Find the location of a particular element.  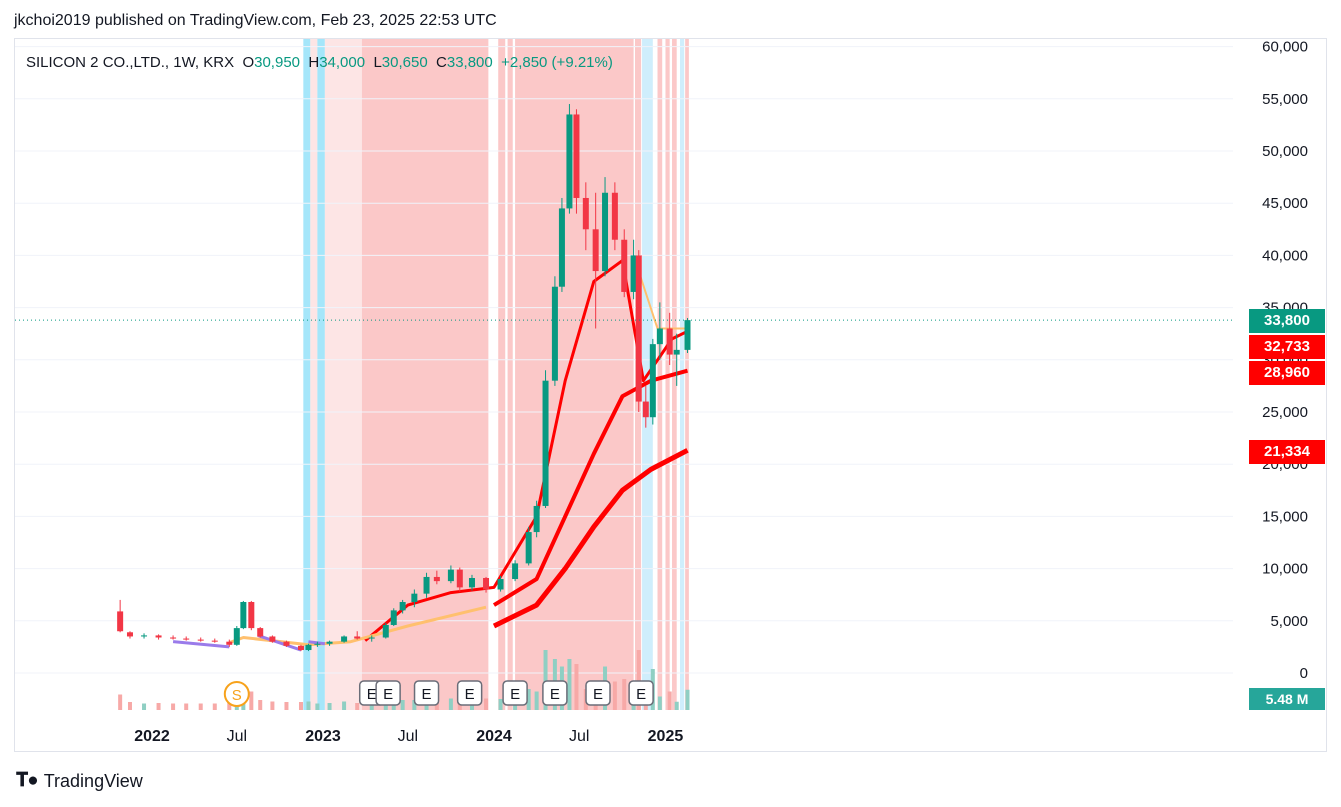

legend-low: 30,650 is located at coordinates (404, 62).